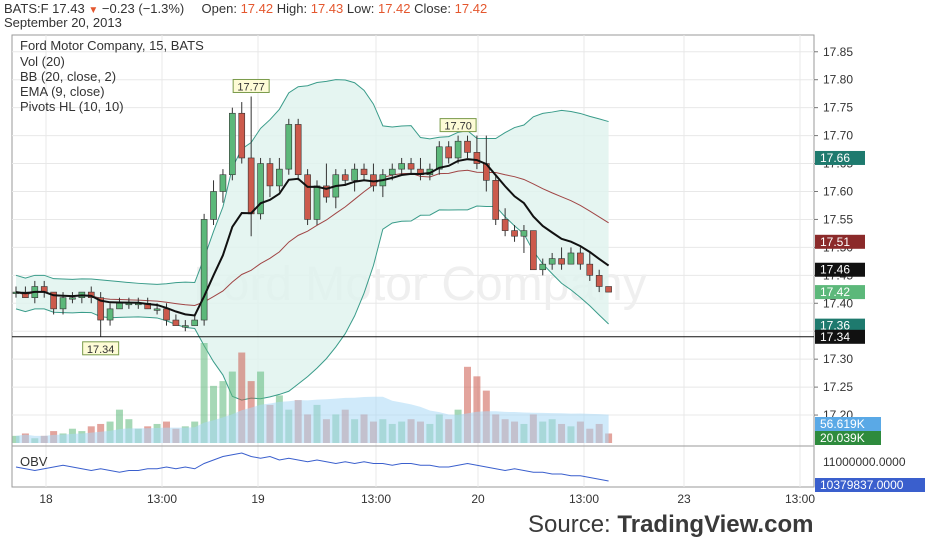  I want to click on legend-pivots: Pivots HL (10, 10), so click(72, 106).